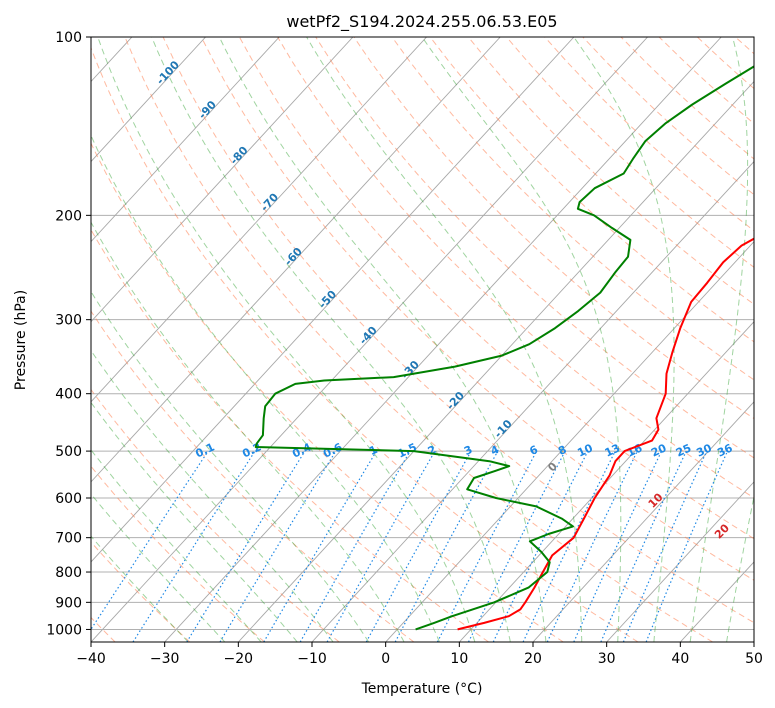  What do you see at coordinates (239, 156) in the screenshot?
I see `isotherm-label: -80` at bounding box center [239, 156].